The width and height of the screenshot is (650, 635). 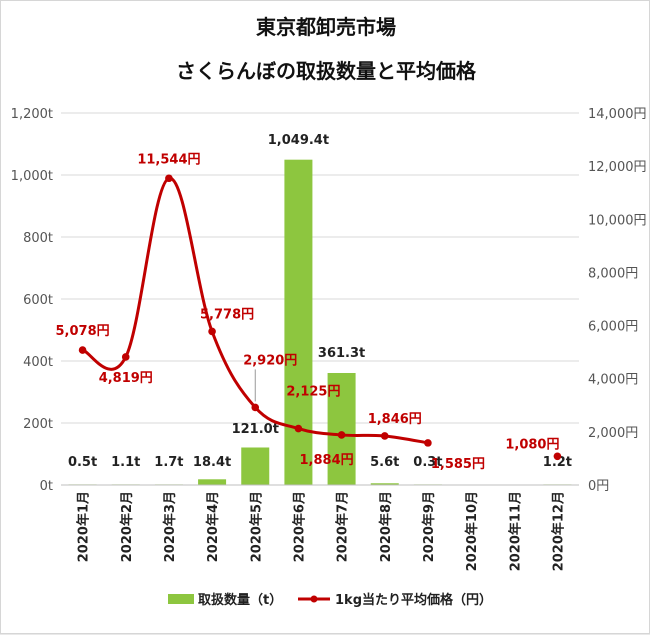 I want to click on x-tick-label: 2020年8月, so click(x=386, y=526).